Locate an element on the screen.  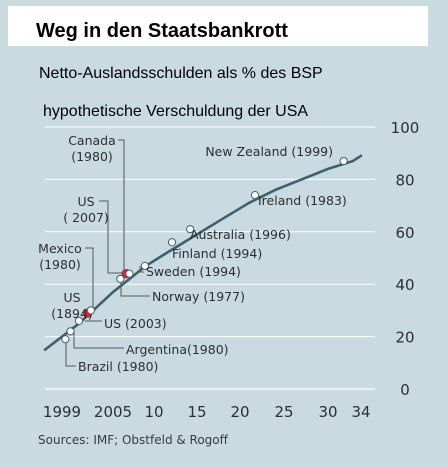
x-tick-label: 10 is located at coordinates (153, 412).